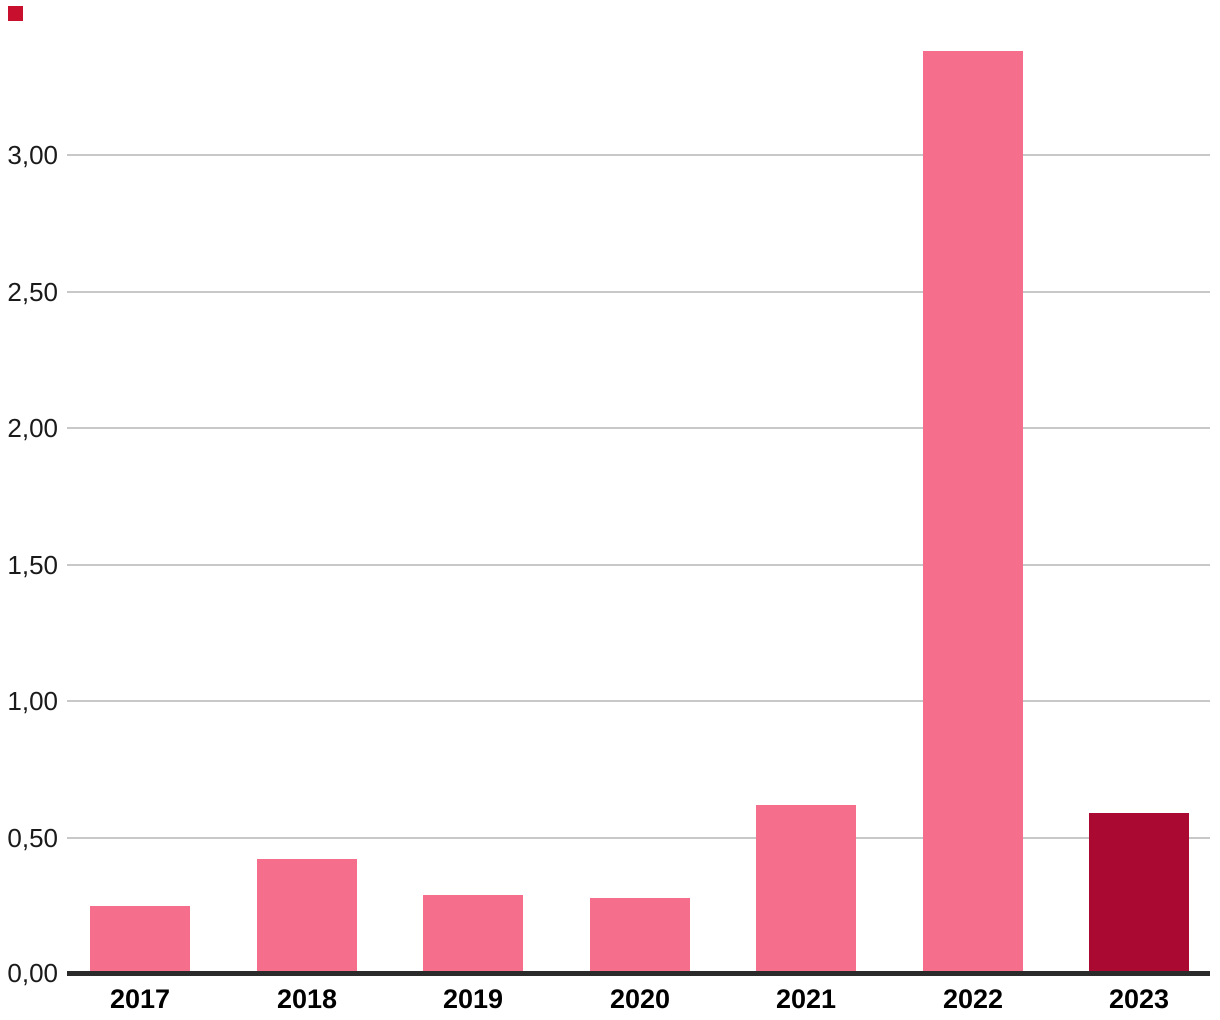  Describe the element at coordinates (806, 999) in the screenshot. I see `x-axis-tick-label-2021: 2021` at that location.